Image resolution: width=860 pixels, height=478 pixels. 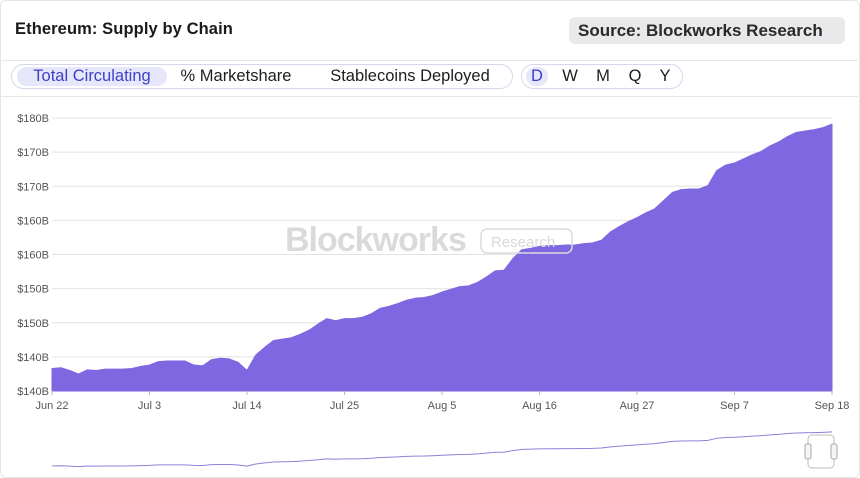 What do you see at coordinates (637, 406) in the screenshot?
I see `x-tick-label: Aug 27` at bounding box center [637, 406].